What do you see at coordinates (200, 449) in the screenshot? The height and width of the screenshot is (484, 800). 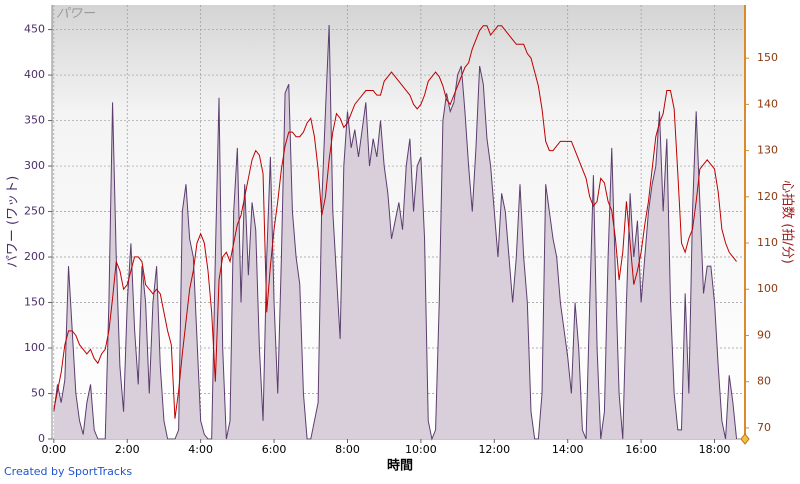 I see `x-tick-label: 4:00` at bounding box center [200, 449].